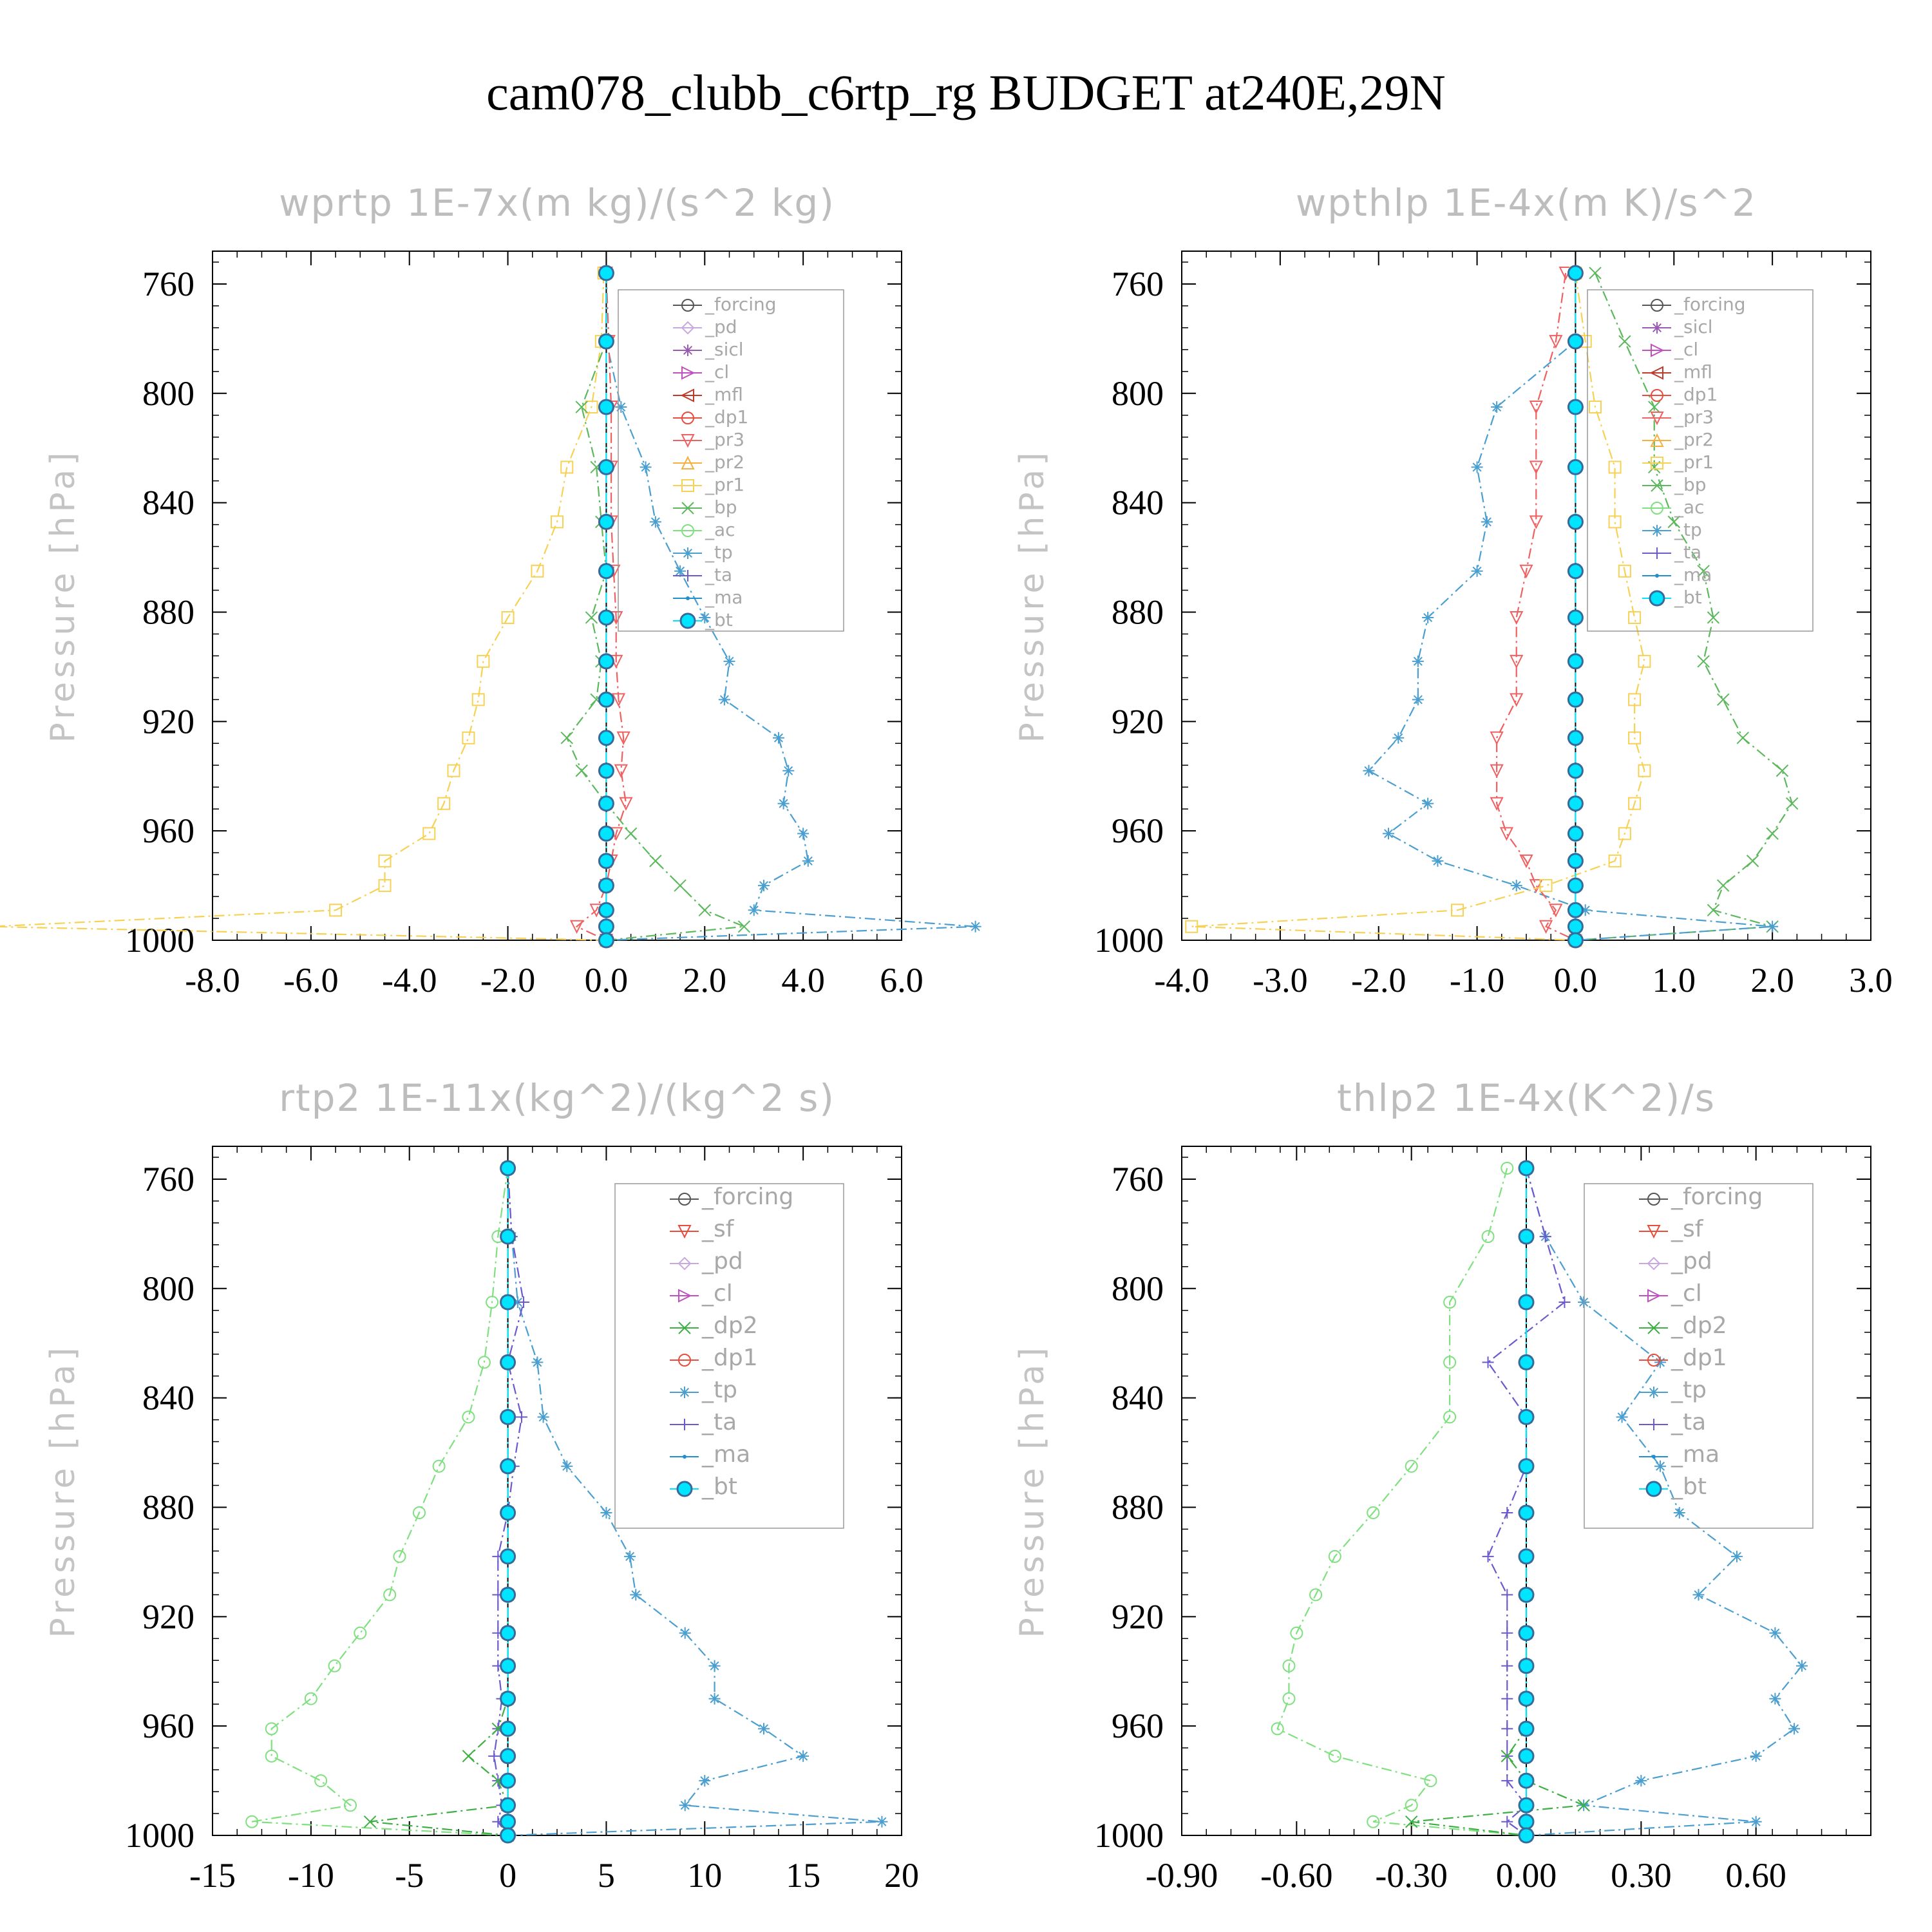  I want to click on y-tick-label: 920, so click(1138, 1616).